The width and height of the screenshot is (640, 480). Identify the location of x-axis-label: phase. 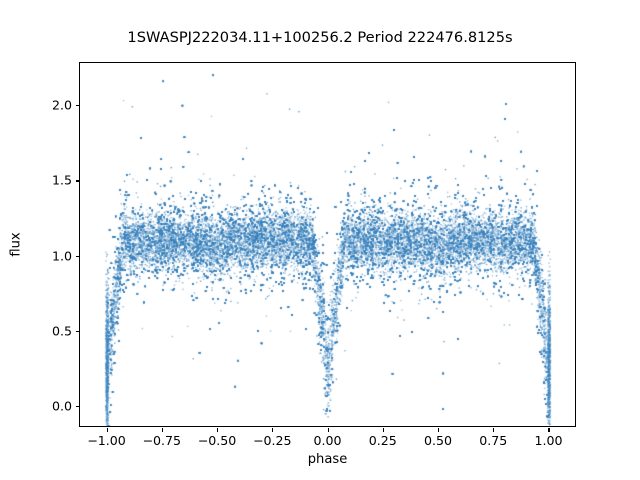
(327, 459).